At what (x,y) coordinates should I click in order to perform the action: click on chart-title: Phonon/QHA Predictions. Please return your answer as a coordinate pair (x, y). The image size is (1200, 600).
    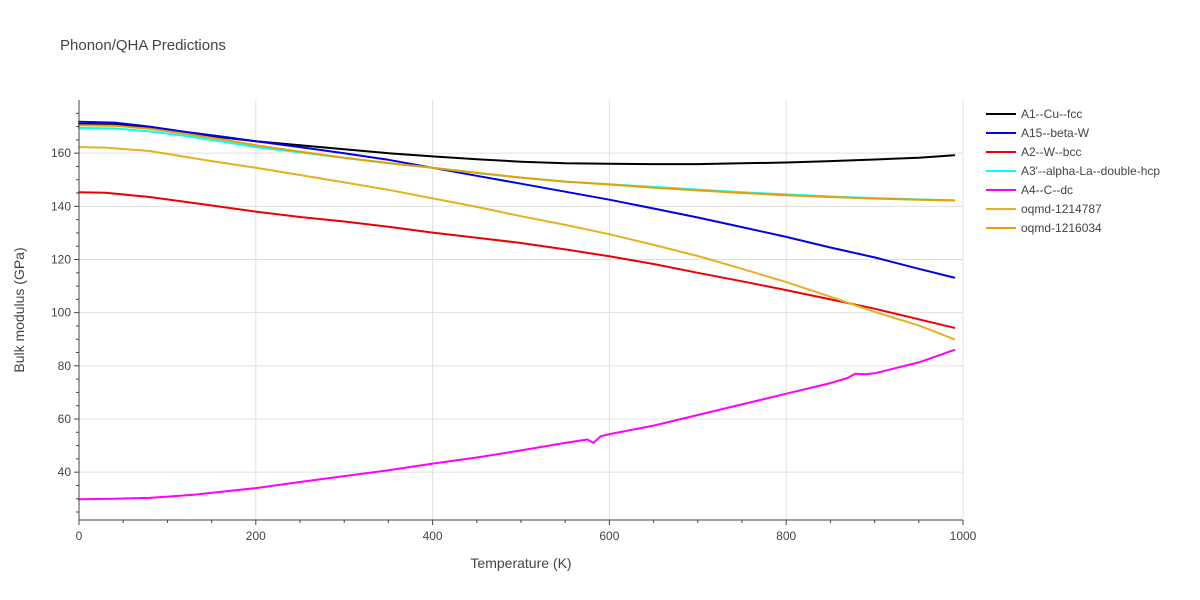
    Looking at the image, I should click on (143, 45).